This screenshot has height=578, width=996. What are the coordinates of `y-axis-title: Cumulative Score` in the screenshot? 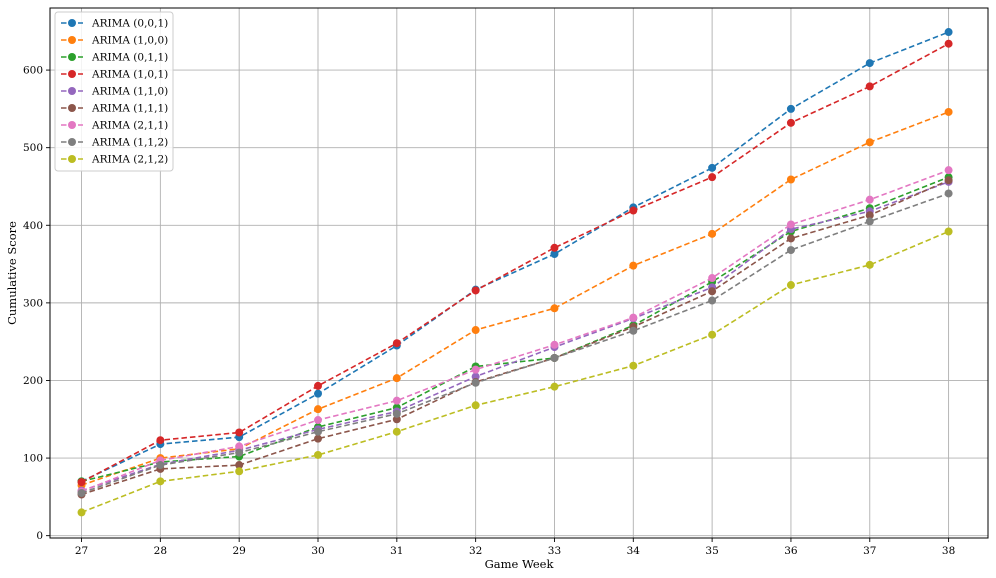 It's located at (12, 273).